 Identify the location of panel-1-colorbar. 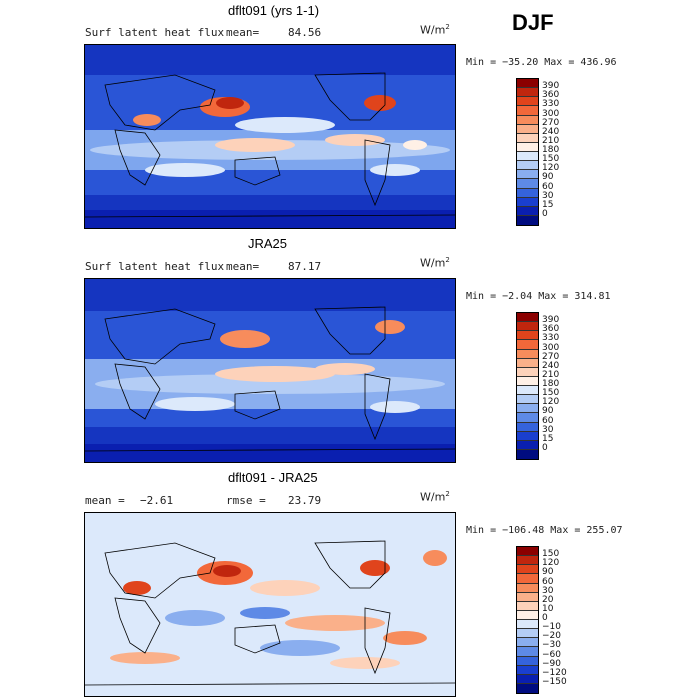
(527, 152).